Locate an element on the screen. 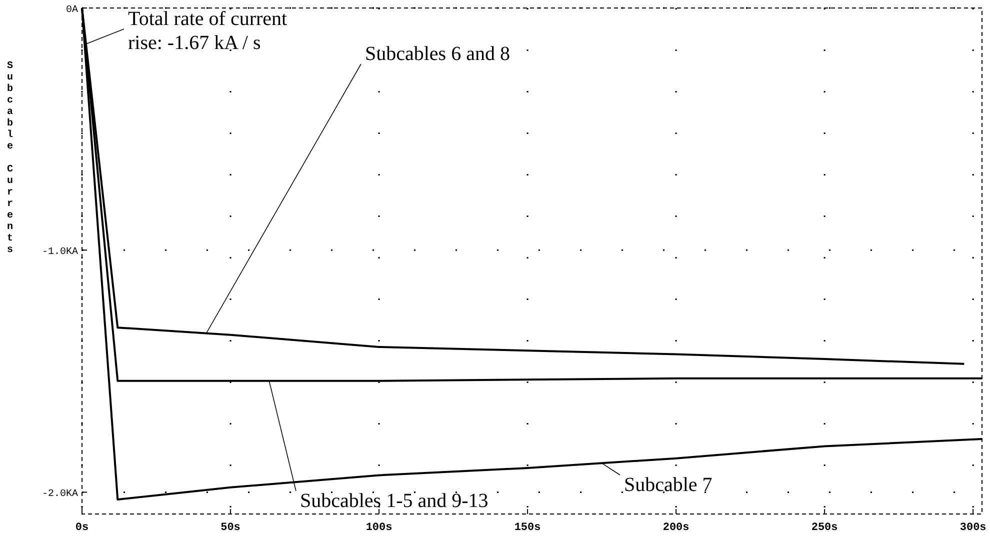 This screenshot has height=544, width=990. x-tick-label: 50s is located at coordinates (230, 528).